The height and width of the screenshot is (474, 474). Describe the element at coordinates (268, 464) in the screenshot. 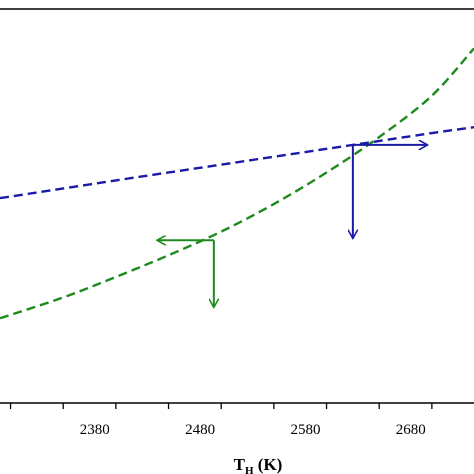

I see `x-axis-label-unit: (K)` at that location.